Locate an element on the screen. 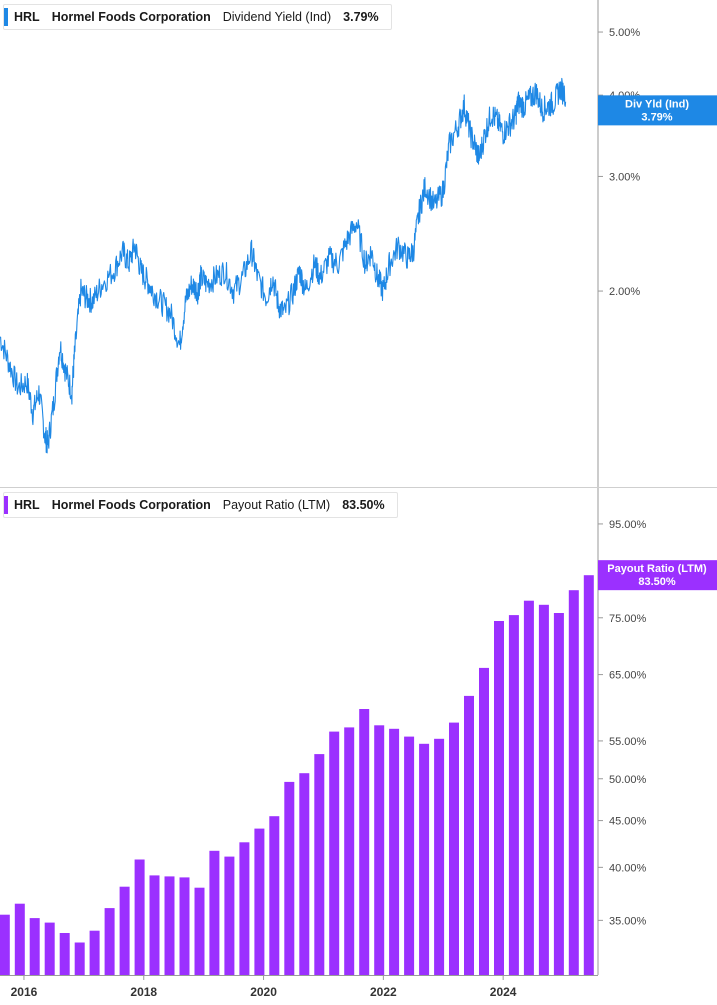  y-tick-label: 45.00% is located at coordinates (628, 822).